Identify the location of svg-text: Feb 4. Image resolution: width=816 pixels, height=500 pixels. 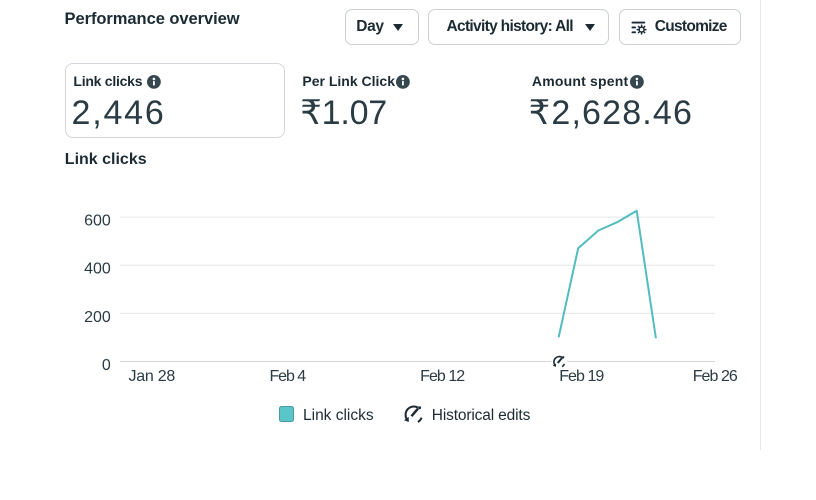
(287, 376).